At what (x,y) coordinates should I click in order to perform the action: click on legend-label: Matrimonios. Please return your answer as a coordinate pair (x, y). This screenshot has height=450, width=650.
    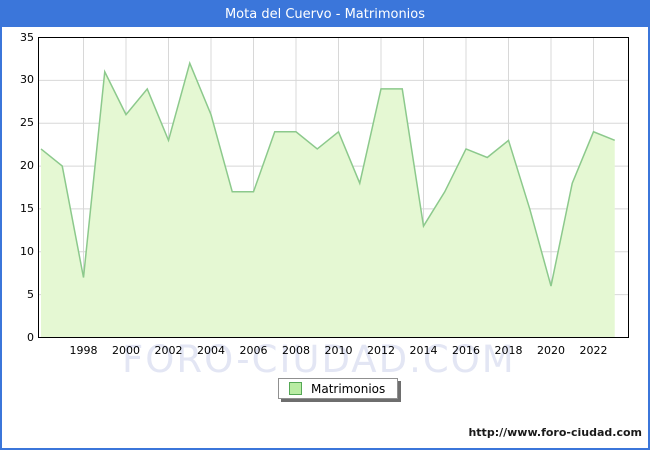
    Looking at the image, I should click on (348, 388).